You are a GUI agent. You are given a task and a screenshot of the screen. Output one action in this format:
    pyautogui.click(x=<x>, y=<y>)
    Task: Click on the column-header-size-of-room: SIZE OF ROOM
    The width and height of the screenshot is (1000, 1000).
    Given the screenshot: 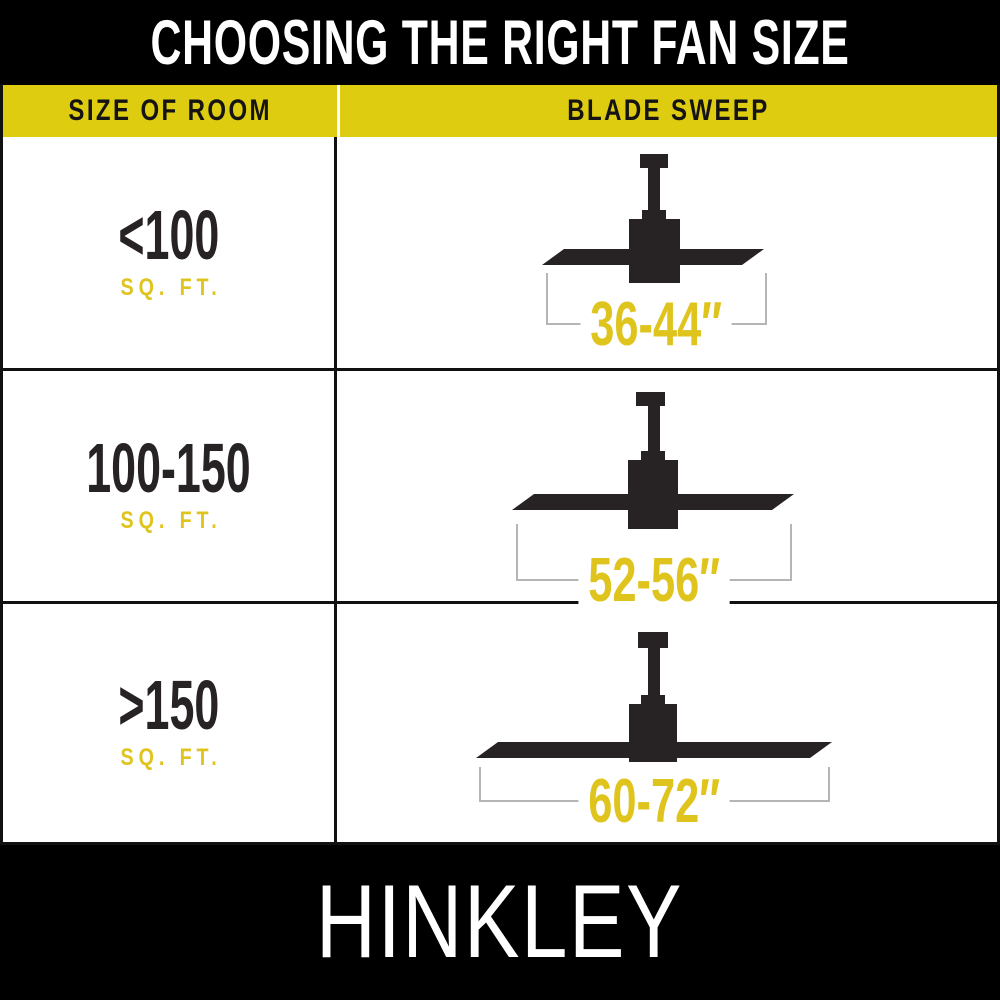 What is the action you would take?
    pyautogui.click(x=170, y=110)
    